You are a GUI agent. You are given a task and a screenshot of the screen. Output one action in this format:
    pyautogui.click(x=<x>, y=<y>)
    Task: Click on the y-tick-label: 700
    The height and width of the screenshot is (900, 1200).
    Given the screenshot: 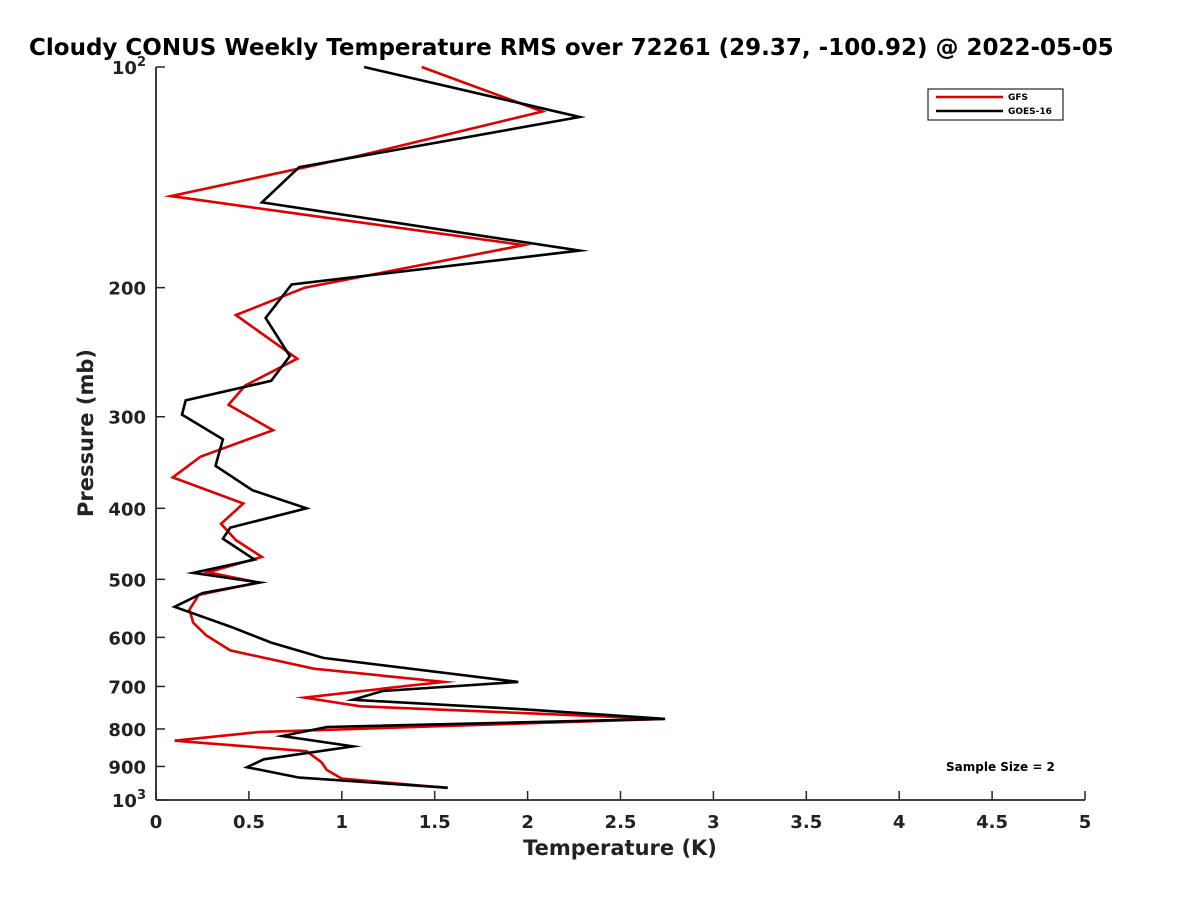 What is the action you would take?
    pyautogui.click(x=127, y=687)
    